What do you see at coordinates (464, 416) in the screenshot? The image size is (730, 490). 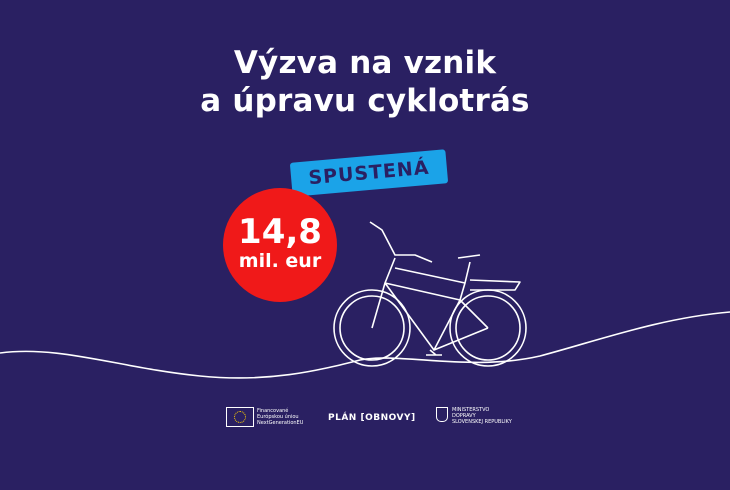 I see `ministry-text-2: DOPRAVY` at bounding box center [464, 416].